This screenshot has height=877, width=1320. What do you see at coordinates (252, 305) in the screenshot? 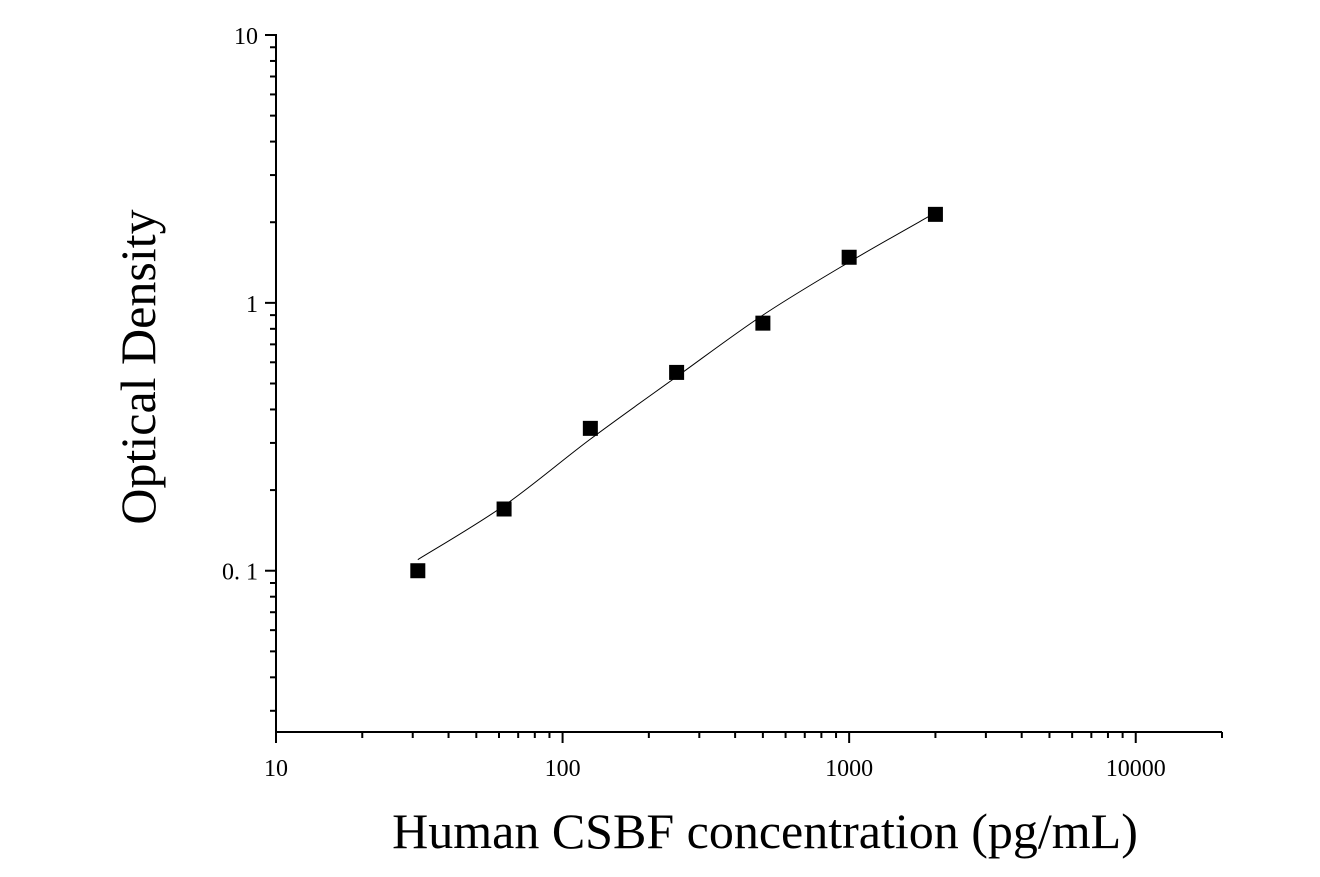
I see `y-tick-label: 1` at bounding box center [252, 305].